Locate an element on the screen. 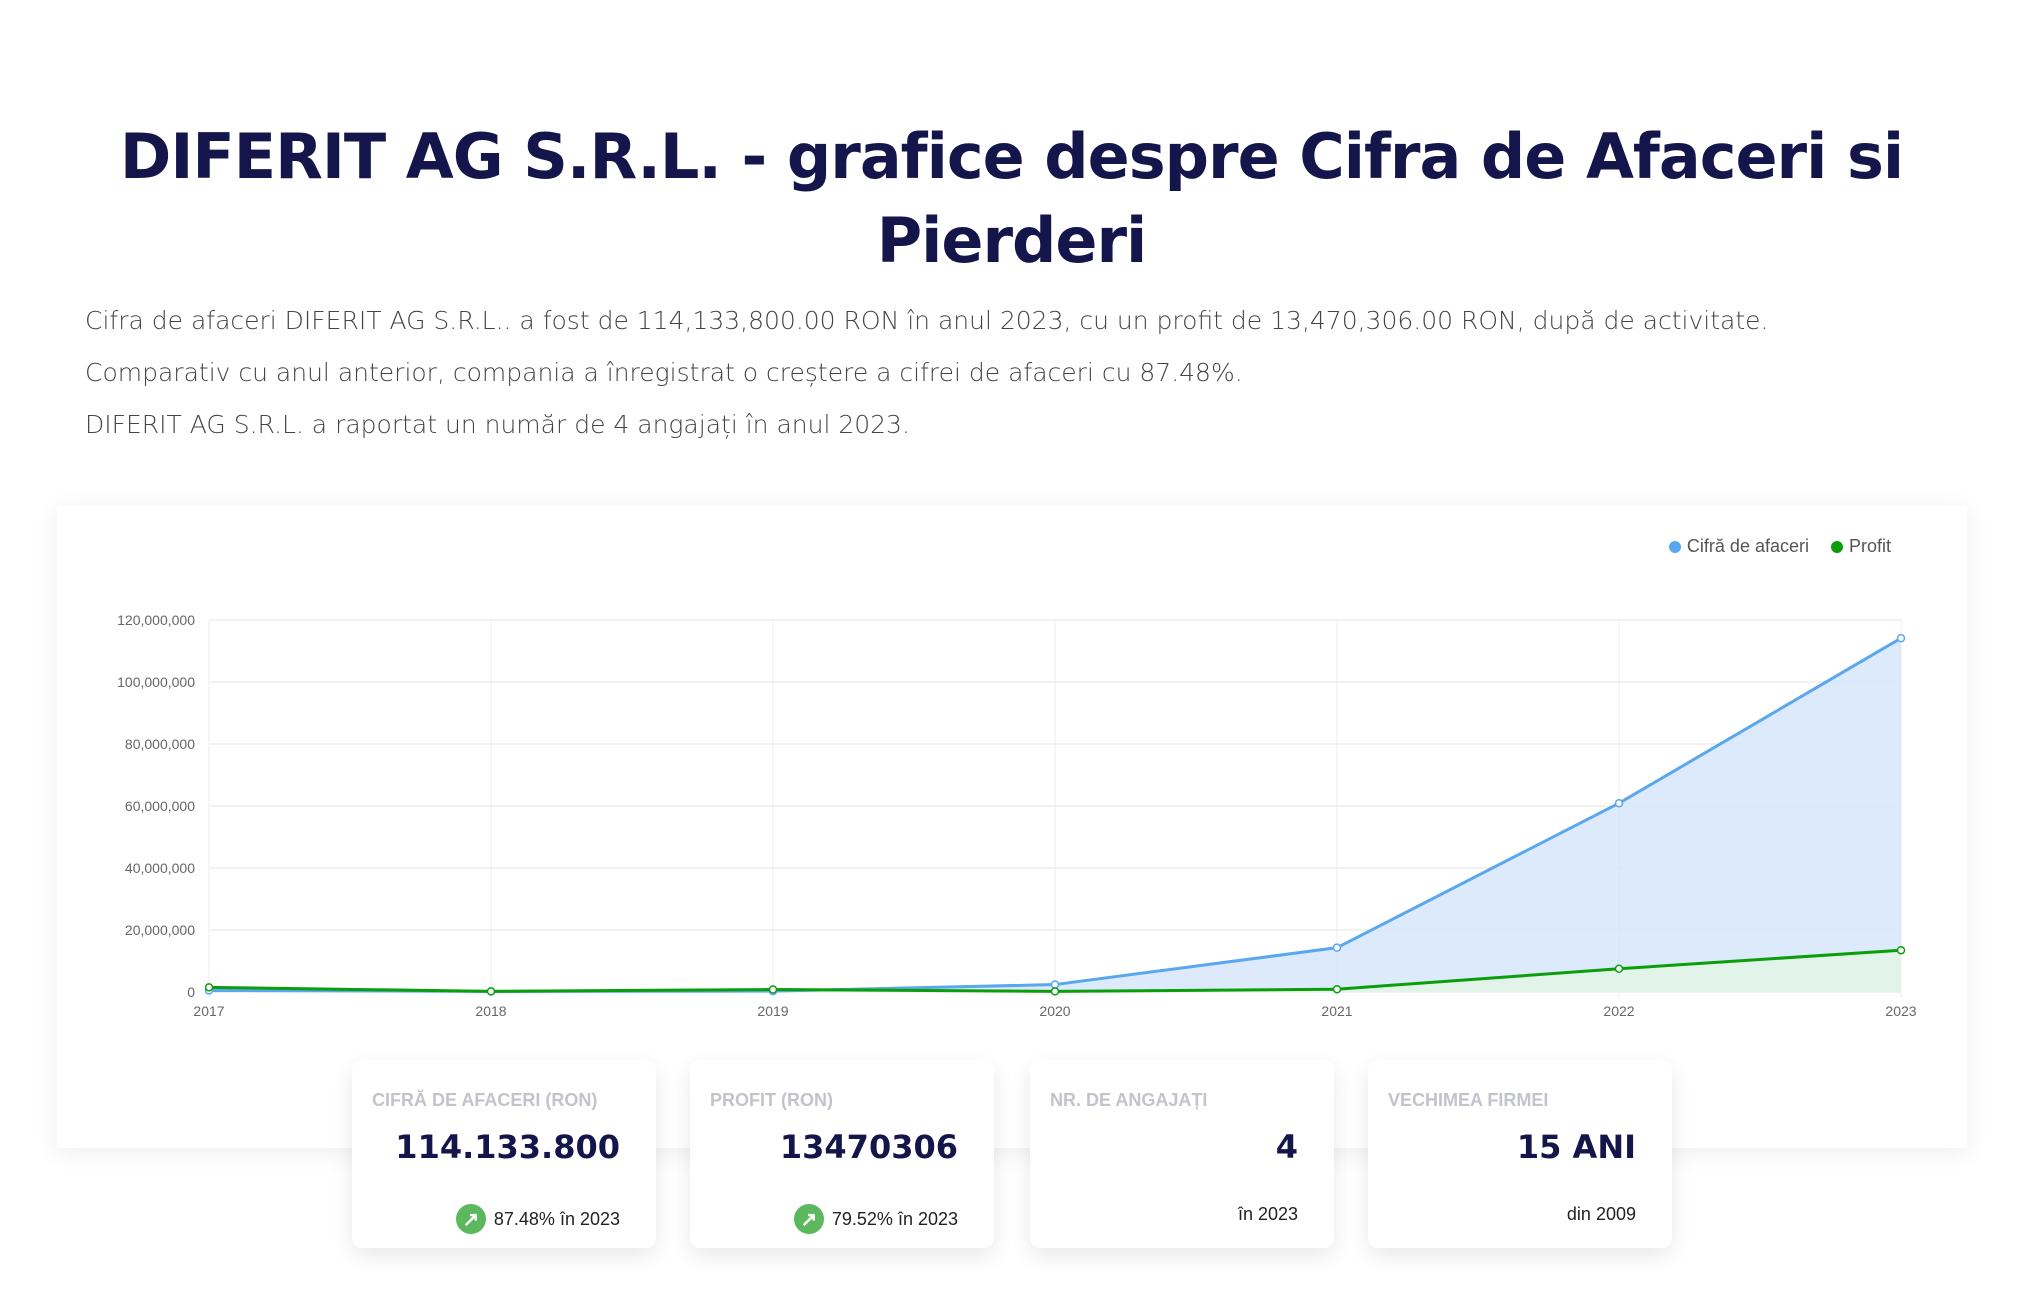 The height and width of the screenshot is (1292, 2023). y-tick-label: 40,000,000 is located at coordinates (160, 868).